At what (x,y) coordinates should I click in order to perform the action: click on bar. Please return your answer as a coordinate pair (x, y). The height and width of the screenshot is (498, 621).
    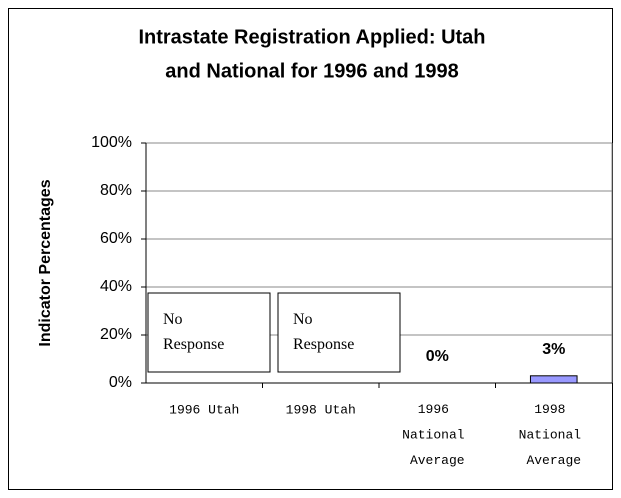
    Looking at the image, I should click on (553, 379).